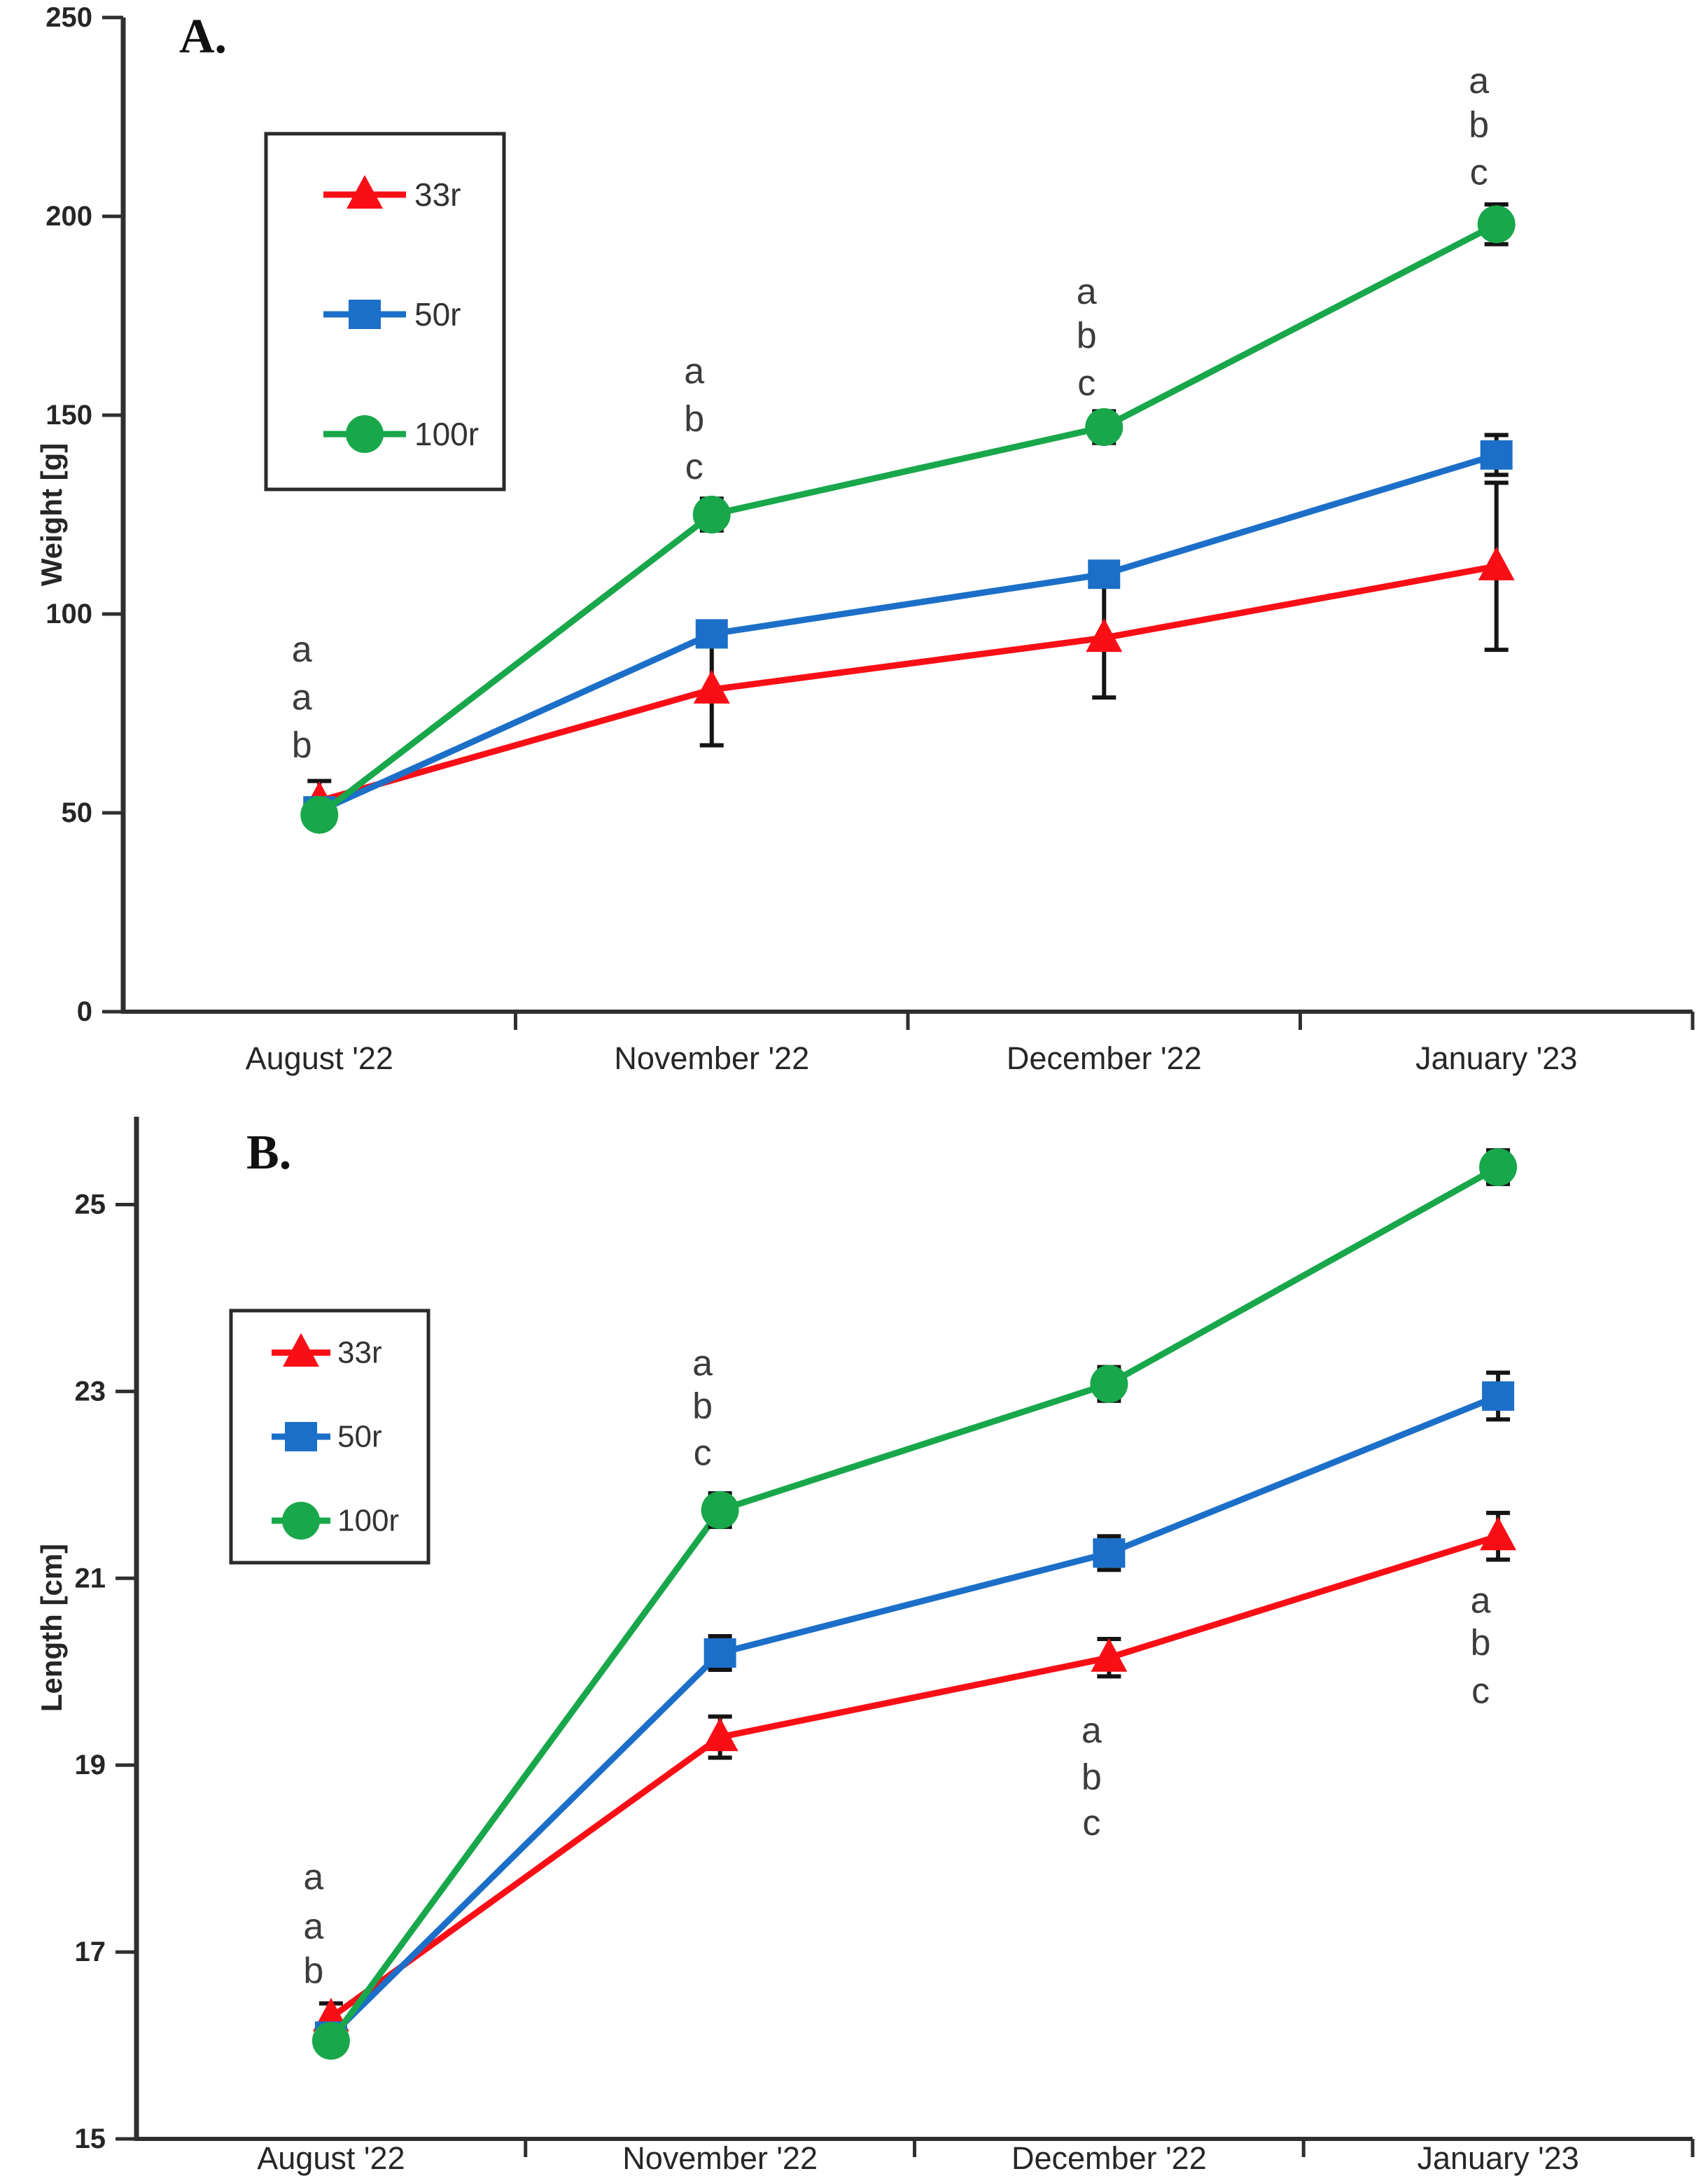 Image resolution: width=1708 pixels, height=2176 pixels. I want to click on y-tick-label: 21, so click(90, 1578).